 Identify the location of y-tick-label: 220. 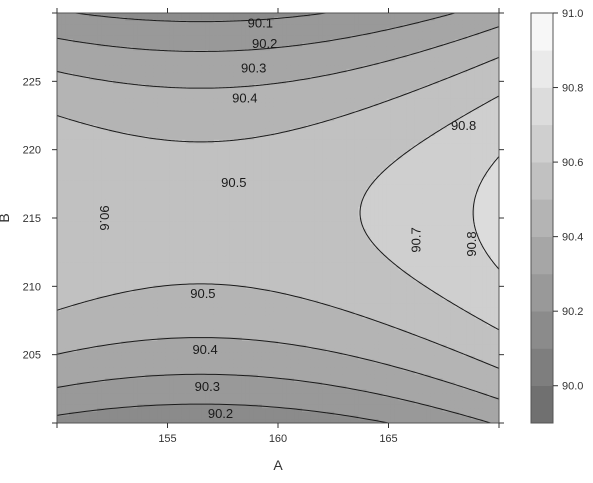
(32, 151).